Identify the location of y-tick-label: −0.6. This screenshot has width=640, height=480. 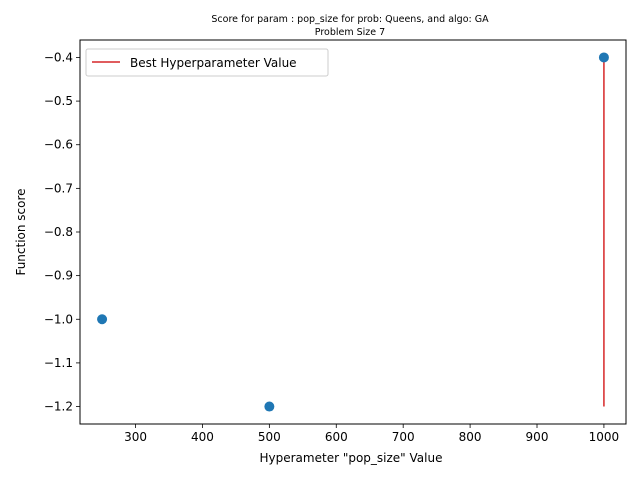
(58, 145).